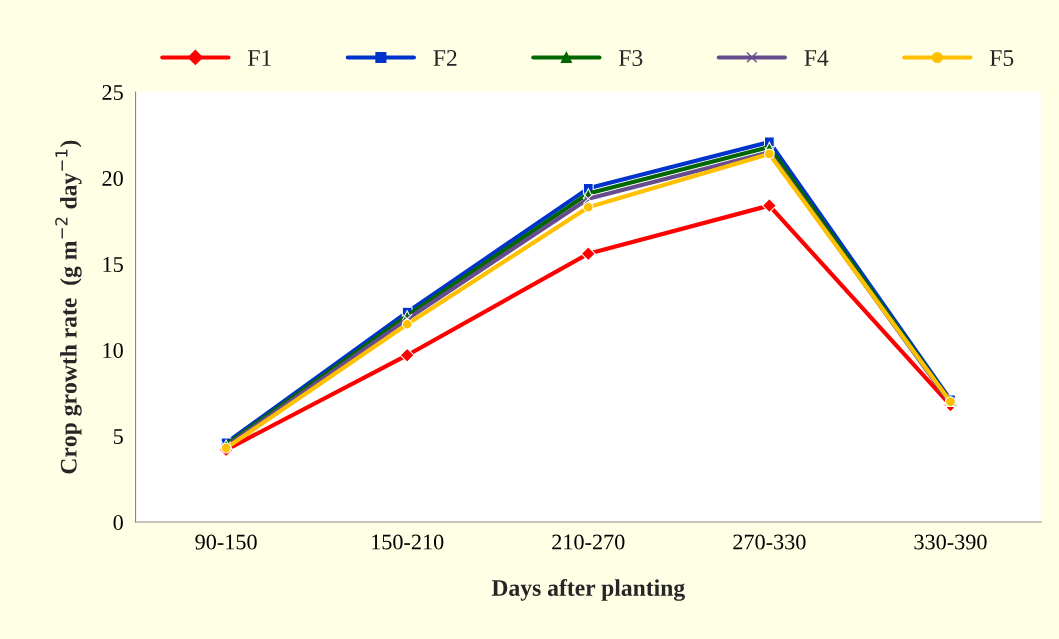  Describe the element at coordinates (769, 542) in the screenshot. I see `x-tick-label: 270-330` at that location.